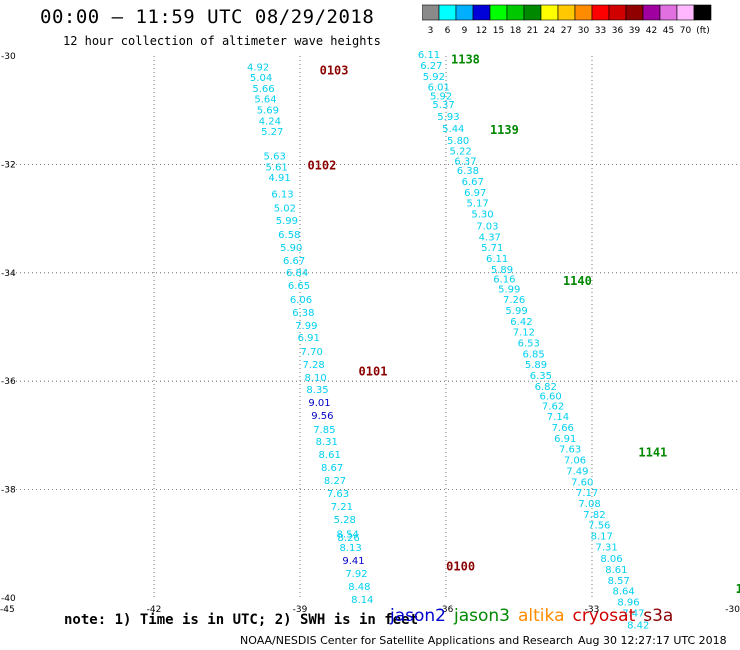 This screenshot has height=650, width=740. I want to click on wave-height-label: 7.70, so click(312, 352).